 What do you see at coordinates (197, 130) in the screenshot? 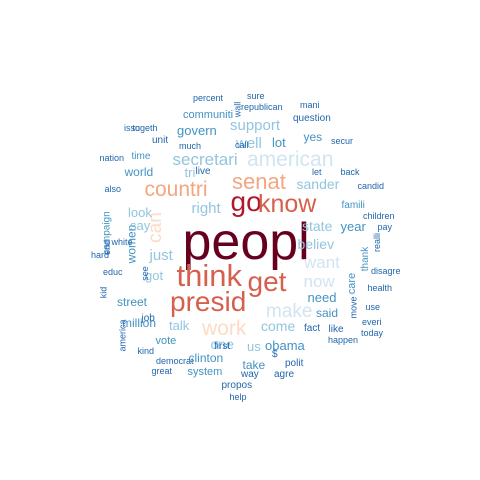
I see `word-govern: govern` at bounding box center [197, 130].